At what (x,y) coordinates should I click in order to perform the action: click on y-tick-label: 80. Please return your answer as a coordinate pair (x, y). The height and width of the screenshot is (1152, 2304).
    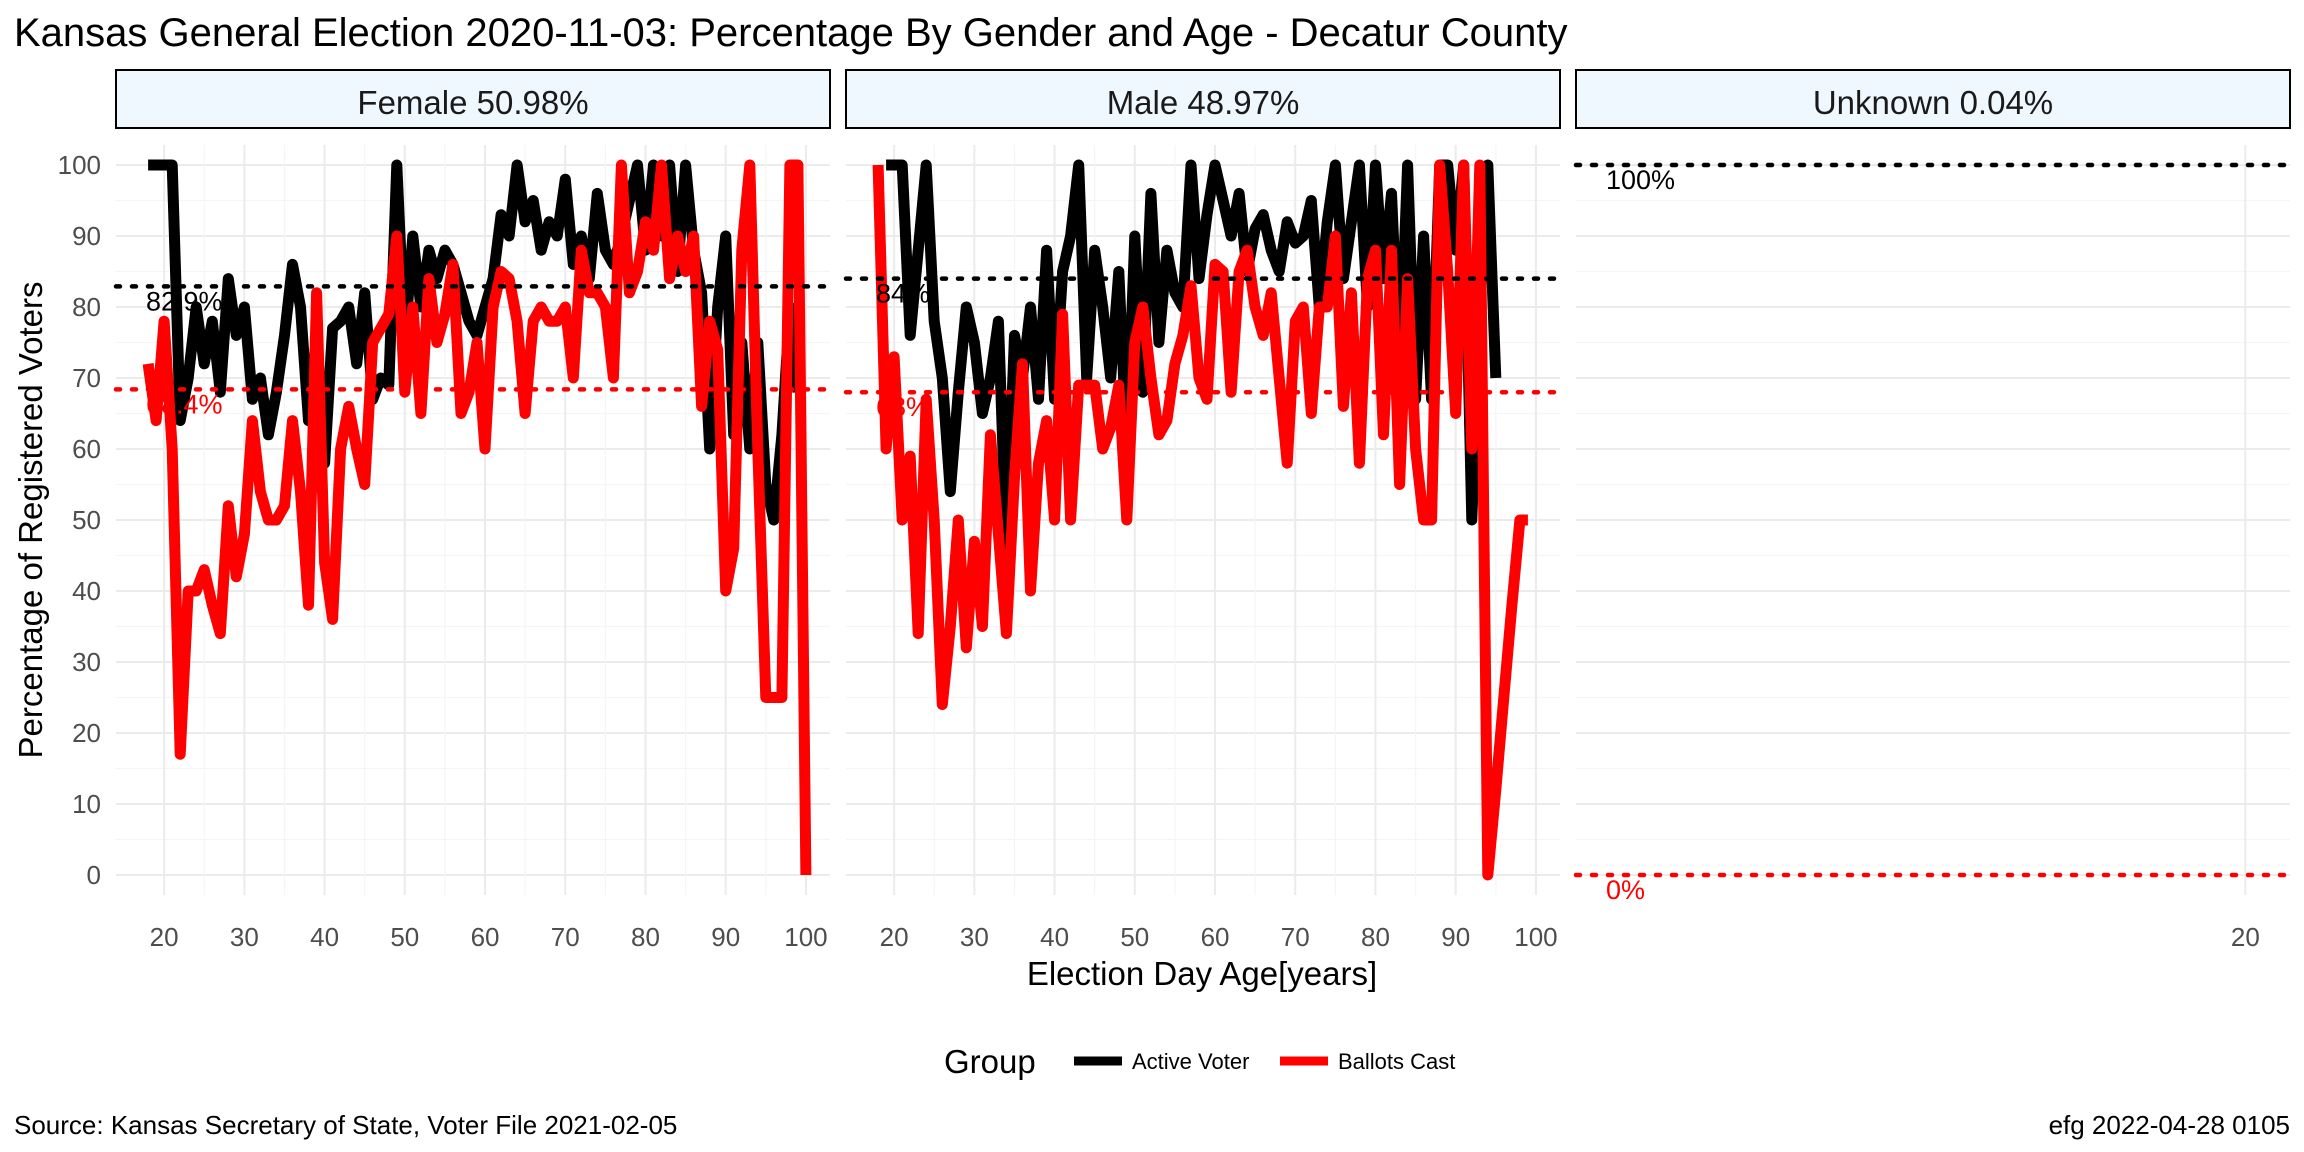
    Looking at the image, I should click on (86, 307).